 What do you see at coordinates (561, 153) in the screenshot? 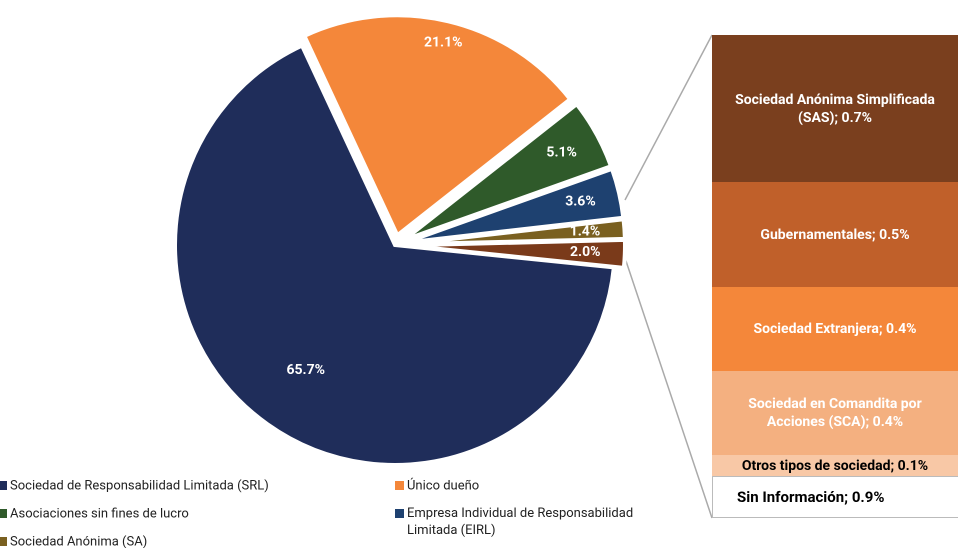
I see `data-label: 5.1%` at bounding box center [561, 153].